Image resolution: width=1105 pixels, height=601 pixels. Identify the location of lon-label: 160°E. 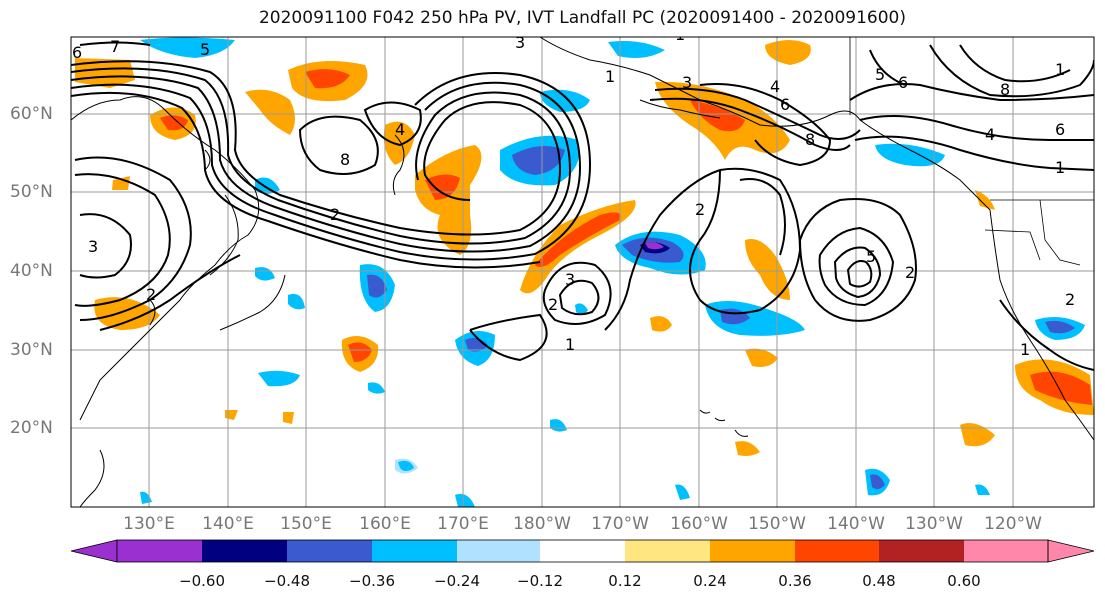
(385, 524).